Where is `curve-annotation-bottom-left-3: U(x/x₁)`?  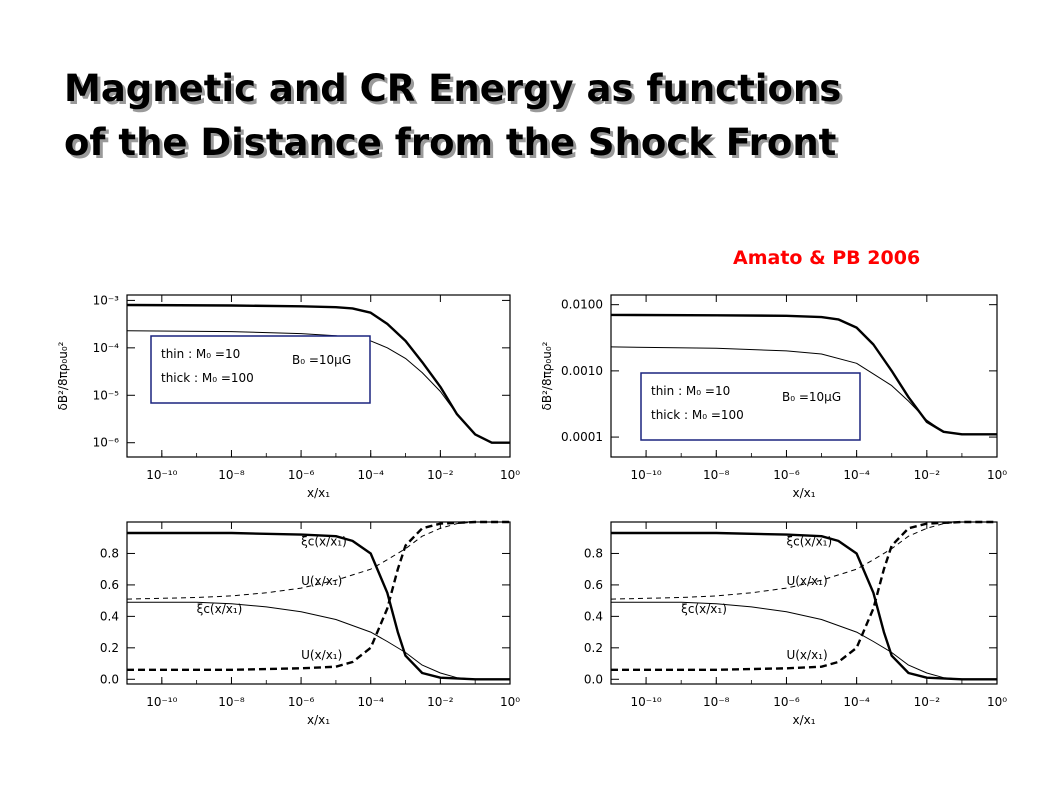
curve-annotation-bottom-left-3: U(x/x₁) is located at coordinates (321, 655).